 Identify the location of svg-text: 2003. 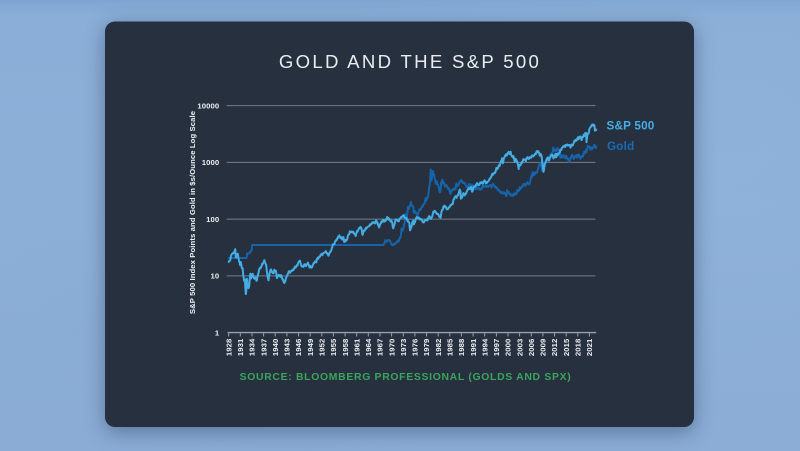
(519, 348).